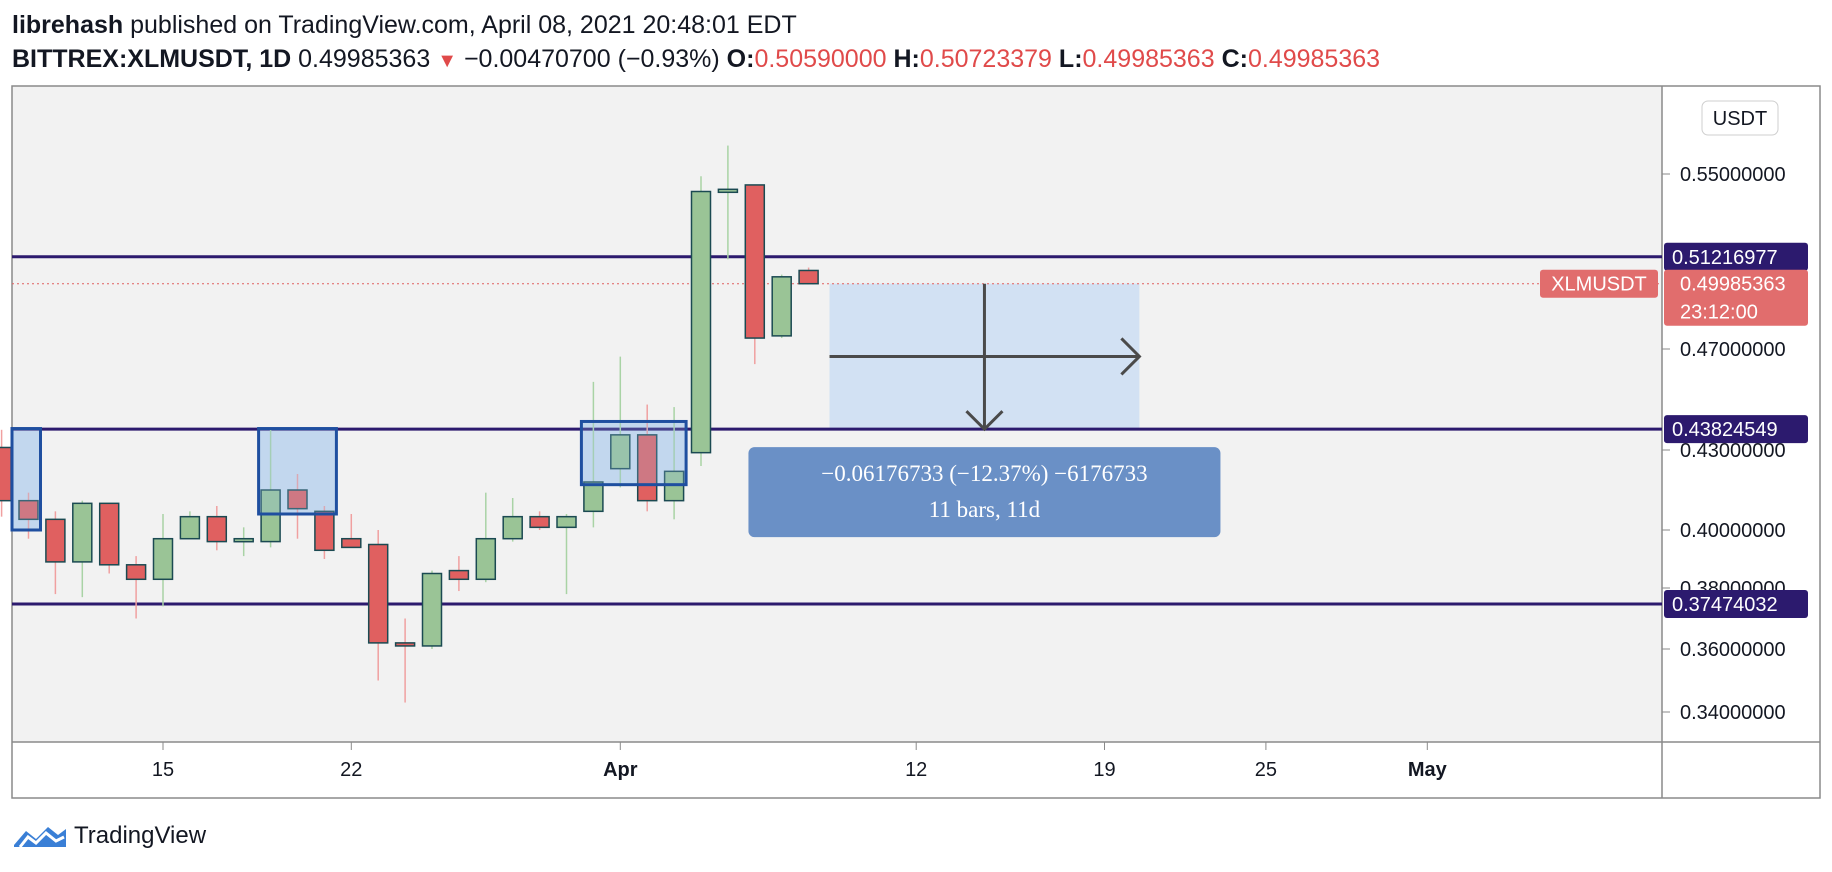  Describe the element at coordinates (740, 59) in the screenshot. I see `open-label: O:` at that location.